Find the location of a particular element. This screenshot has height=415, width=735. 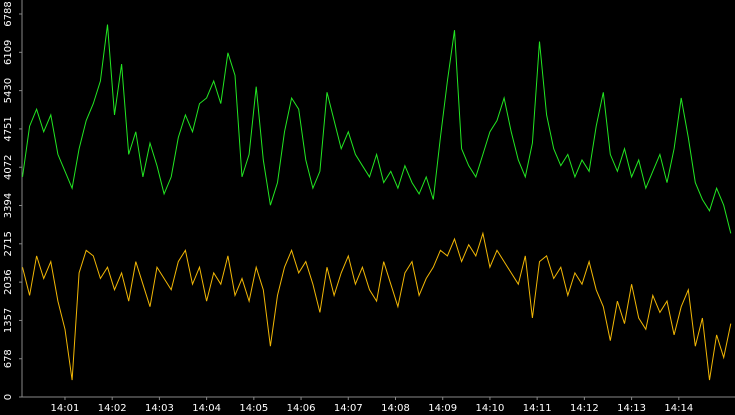

x-tick-label: 14:03 is located at coordinates (159, 408).